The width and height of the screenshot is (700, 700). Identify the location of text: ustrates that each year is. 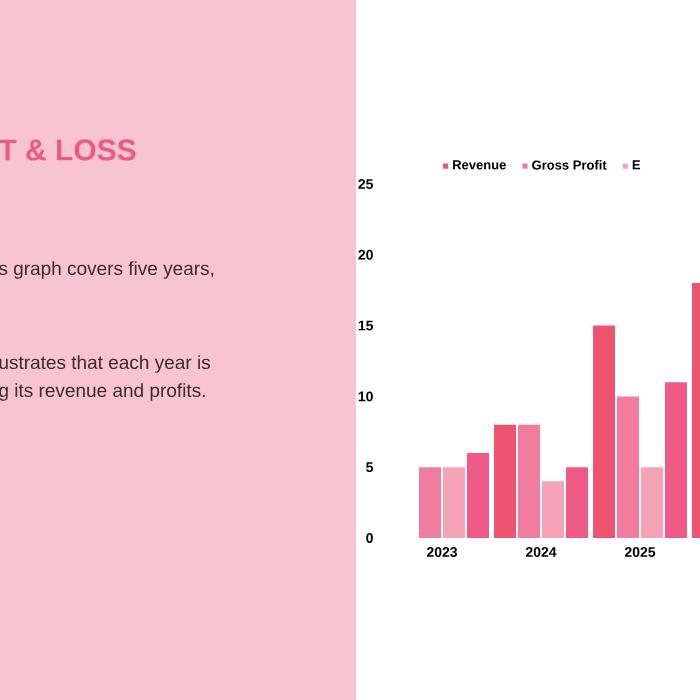
(105, 364).